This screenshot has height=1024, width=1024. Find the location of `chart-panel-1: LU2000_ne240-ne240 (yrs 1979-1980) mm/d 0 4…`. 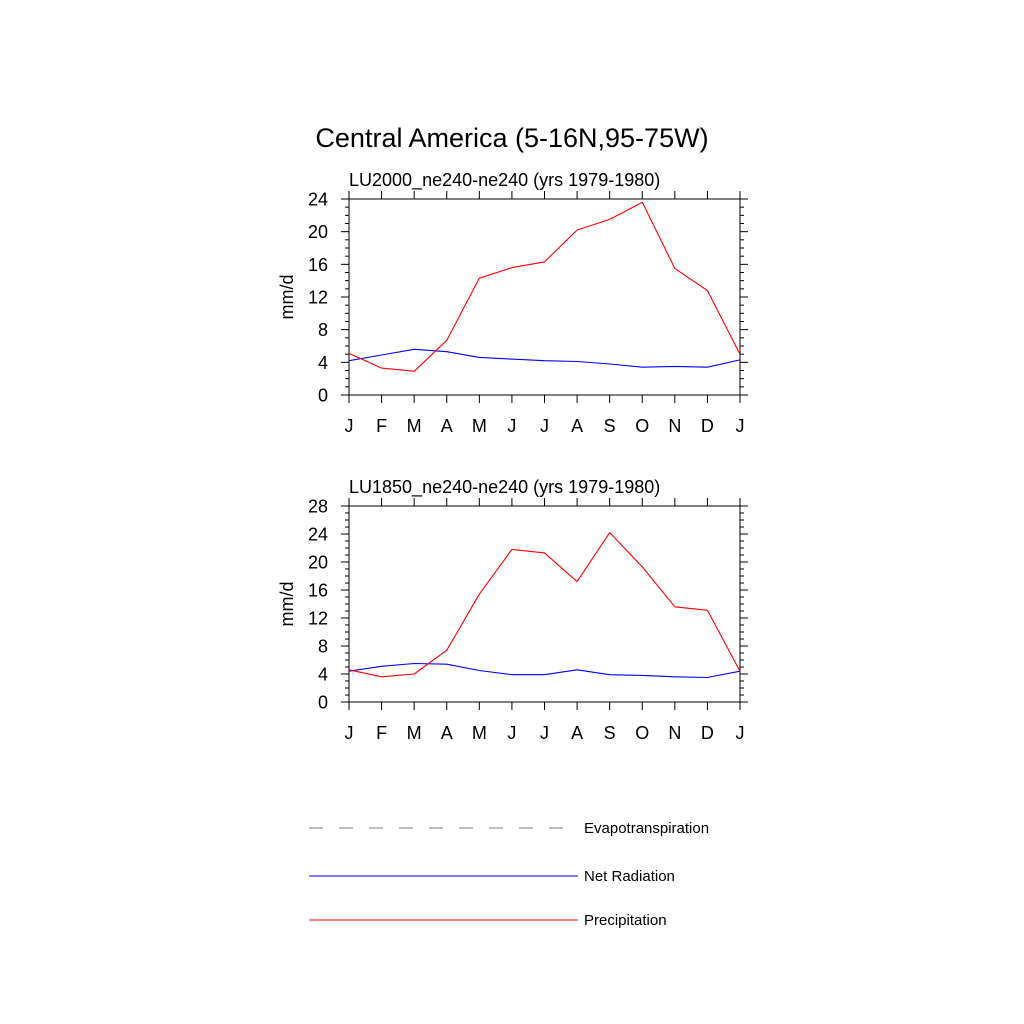

chart-panel-1: LU2000_ne240-ne240 (yrs 1979-1980) mm/d 0 4… is located at coordinates (512, 303).